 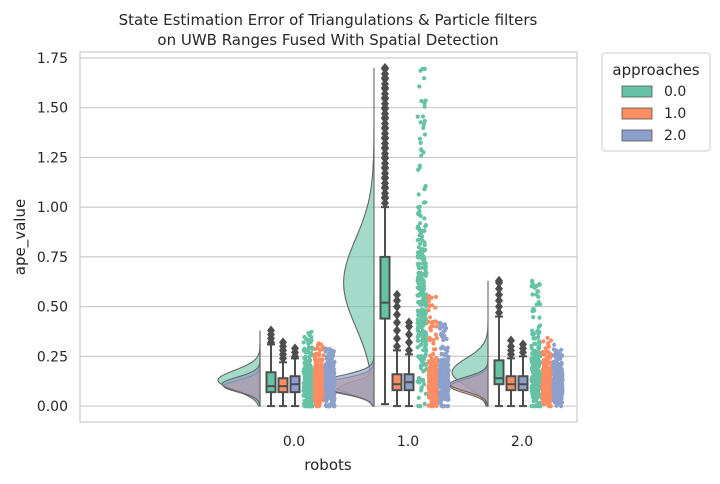 I want to click on y-tick-label: 0.75, so click(x=52, y=258).